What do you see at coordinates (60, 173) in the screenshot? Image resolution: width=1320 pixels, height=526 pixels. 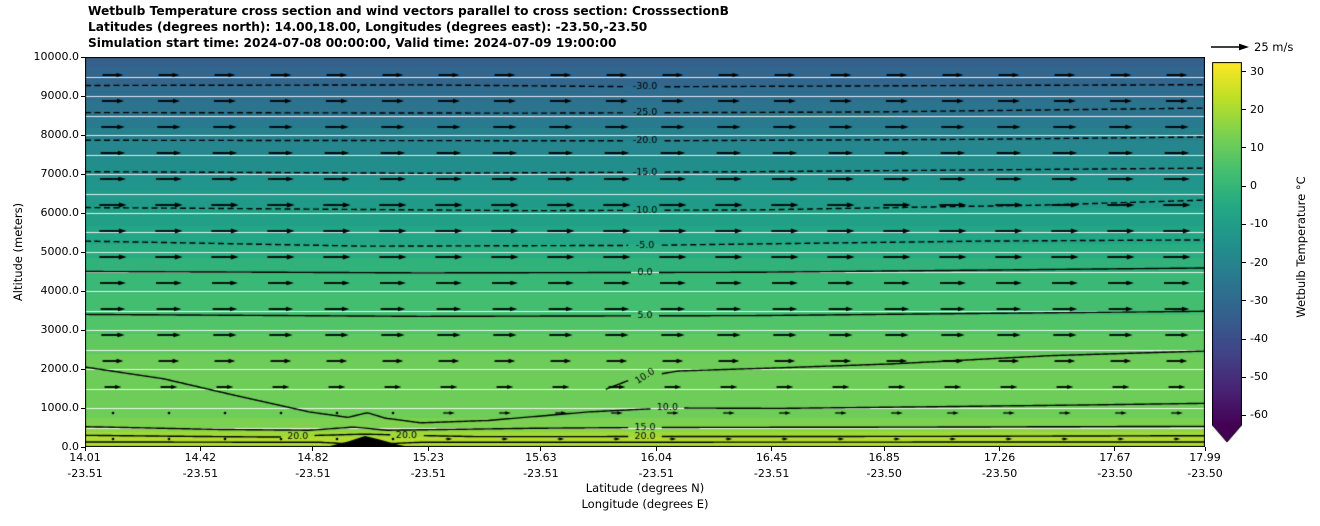 I see `y-tick-label: 7000.0` at bounding box center [60, 173].